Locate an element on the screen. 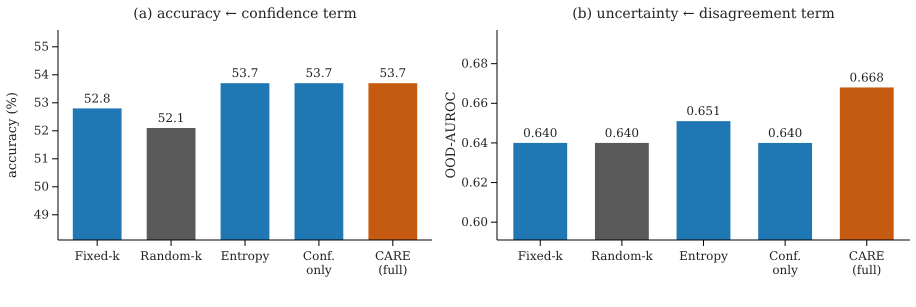 The image size is (916, 307). chart-title: (b) uncertainty ← disagreement term is located at coordinates (703, 14).